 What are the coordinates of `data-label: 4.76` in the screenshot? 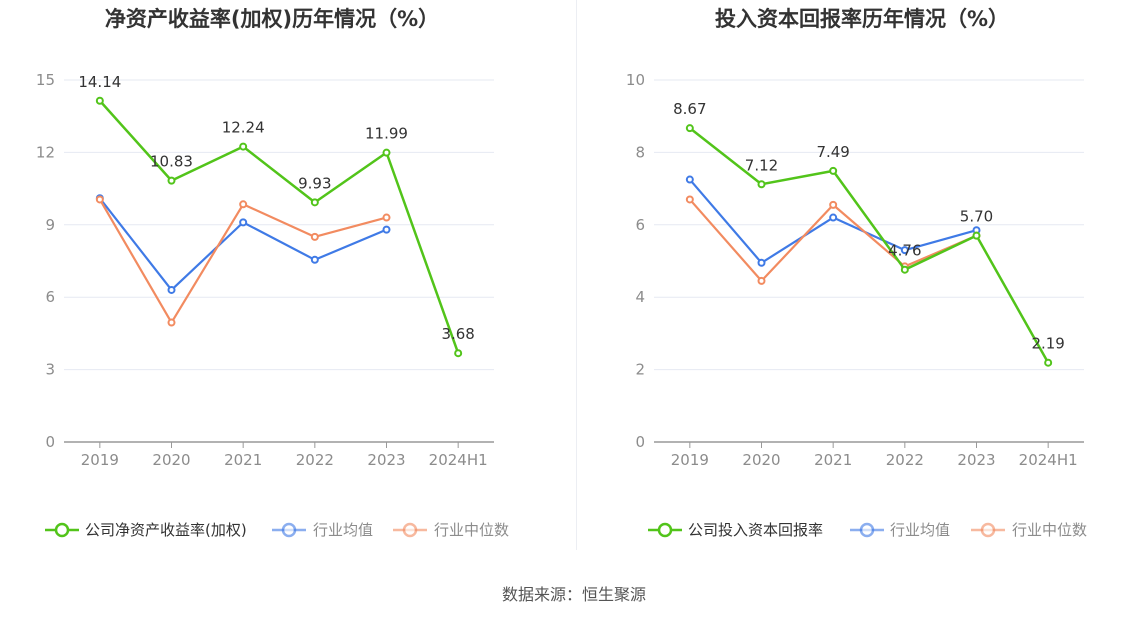 It's located at (904, 251).